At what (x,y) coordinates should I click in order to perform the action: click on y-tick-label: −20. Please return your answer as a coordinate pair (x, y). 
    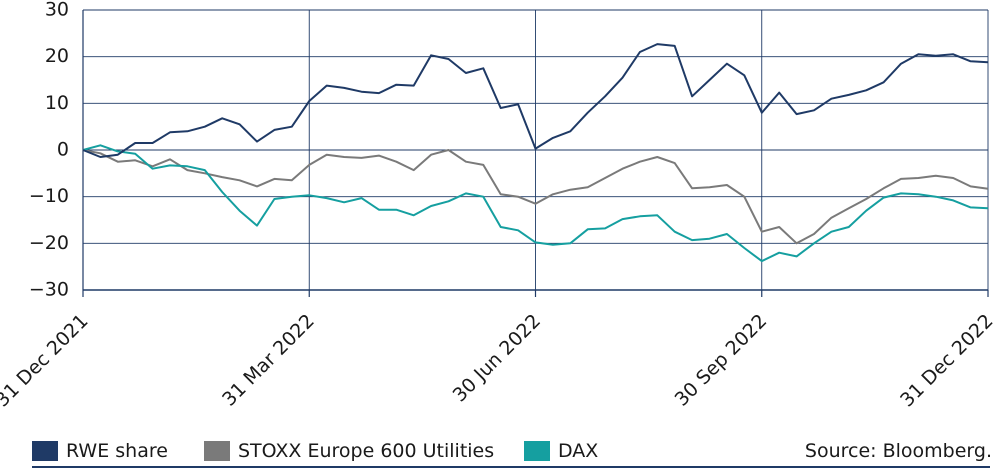
    Looking at the image, I should click on (49, 243).